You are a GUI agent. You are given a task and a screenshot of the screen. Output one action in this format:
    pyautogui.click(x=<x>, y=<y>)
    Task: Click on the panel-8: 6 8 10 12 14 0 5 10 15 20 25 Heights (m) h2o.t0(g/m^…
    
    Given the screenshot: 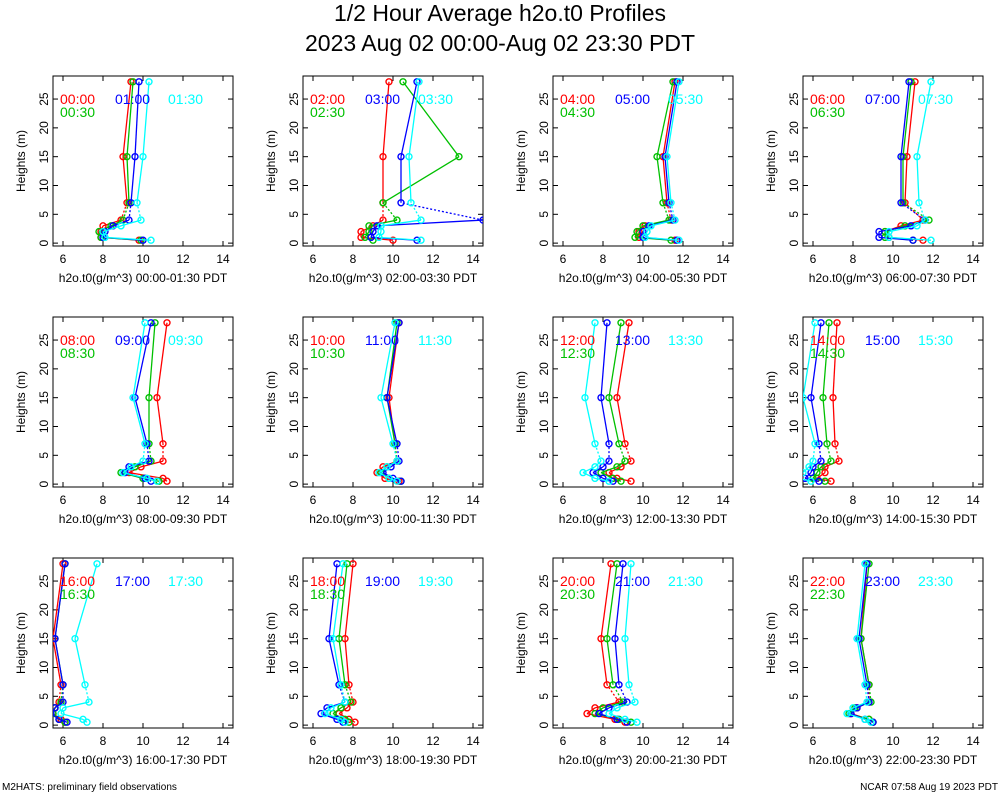 What is the action you would take?
    pyautogui.click(x=124, y=662)
    